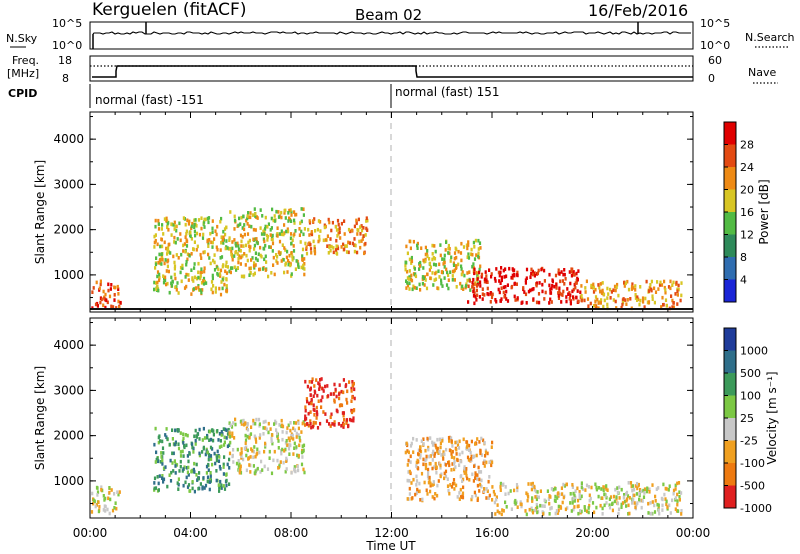 This screenshot has width=800, height=554. What do you see at coordinates (730, 245) in the screenshot?
I see `power-colorbar-swatch` at bounding box center [730, 245].